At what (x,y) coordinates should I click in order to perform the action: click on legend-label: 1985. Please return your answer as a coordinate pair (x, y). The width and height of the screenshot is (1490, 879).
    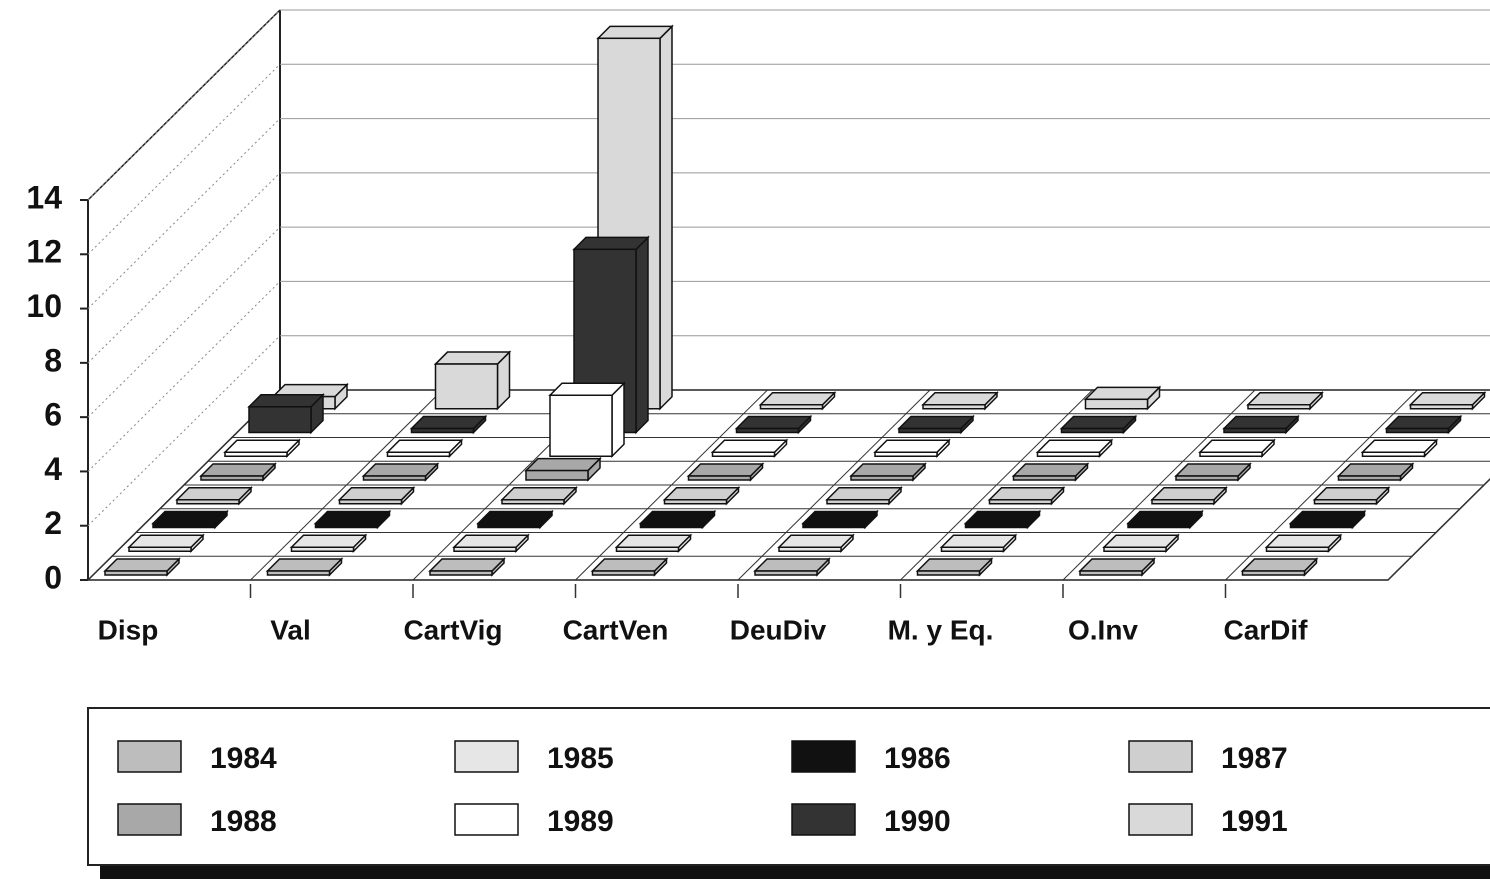
    Looking at the image, I should click on (580, 758).